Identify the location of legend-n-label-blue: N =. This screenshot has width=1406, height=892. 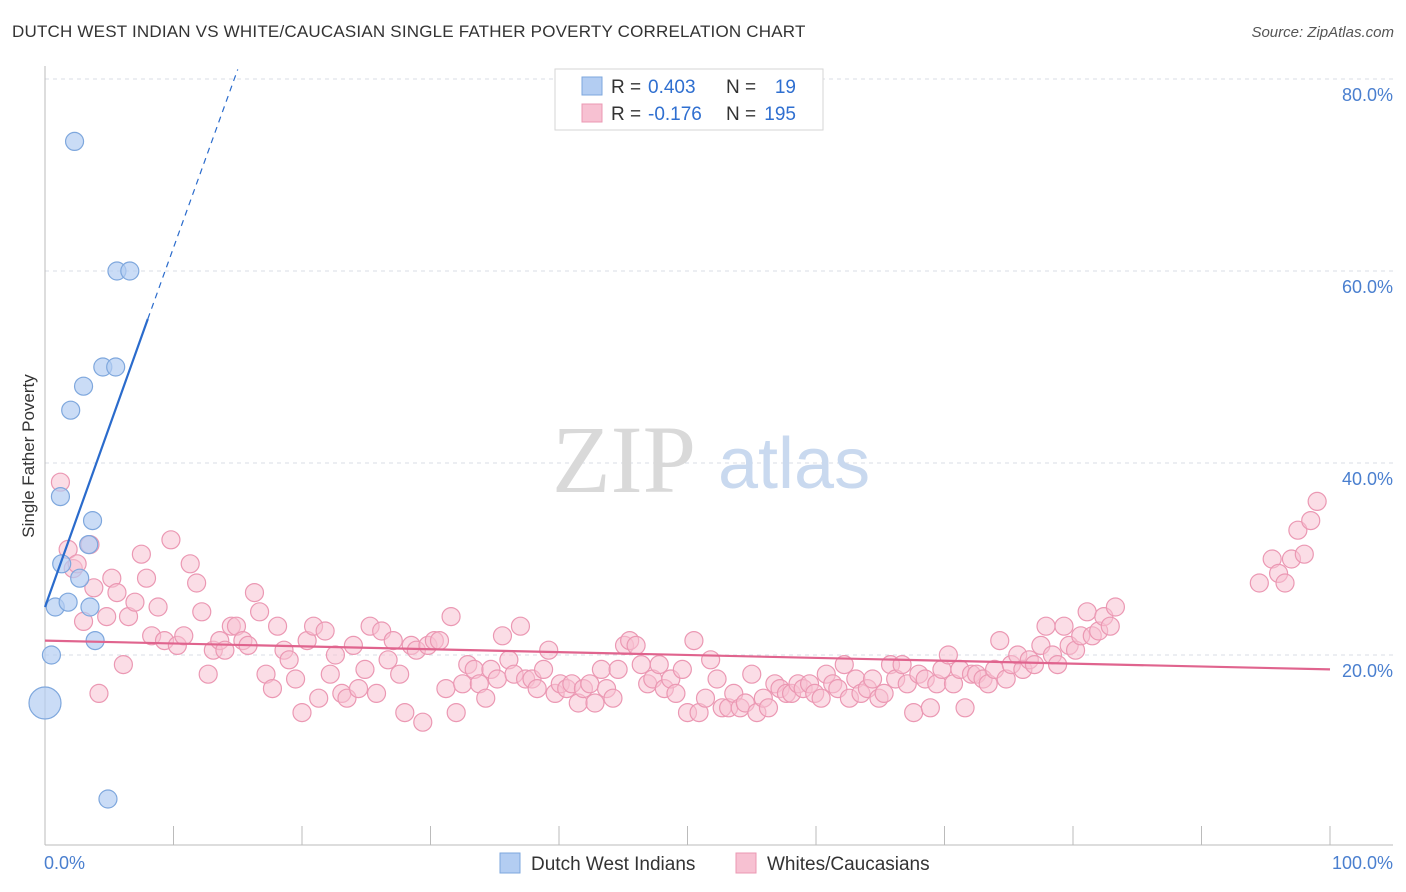
(741, 87).